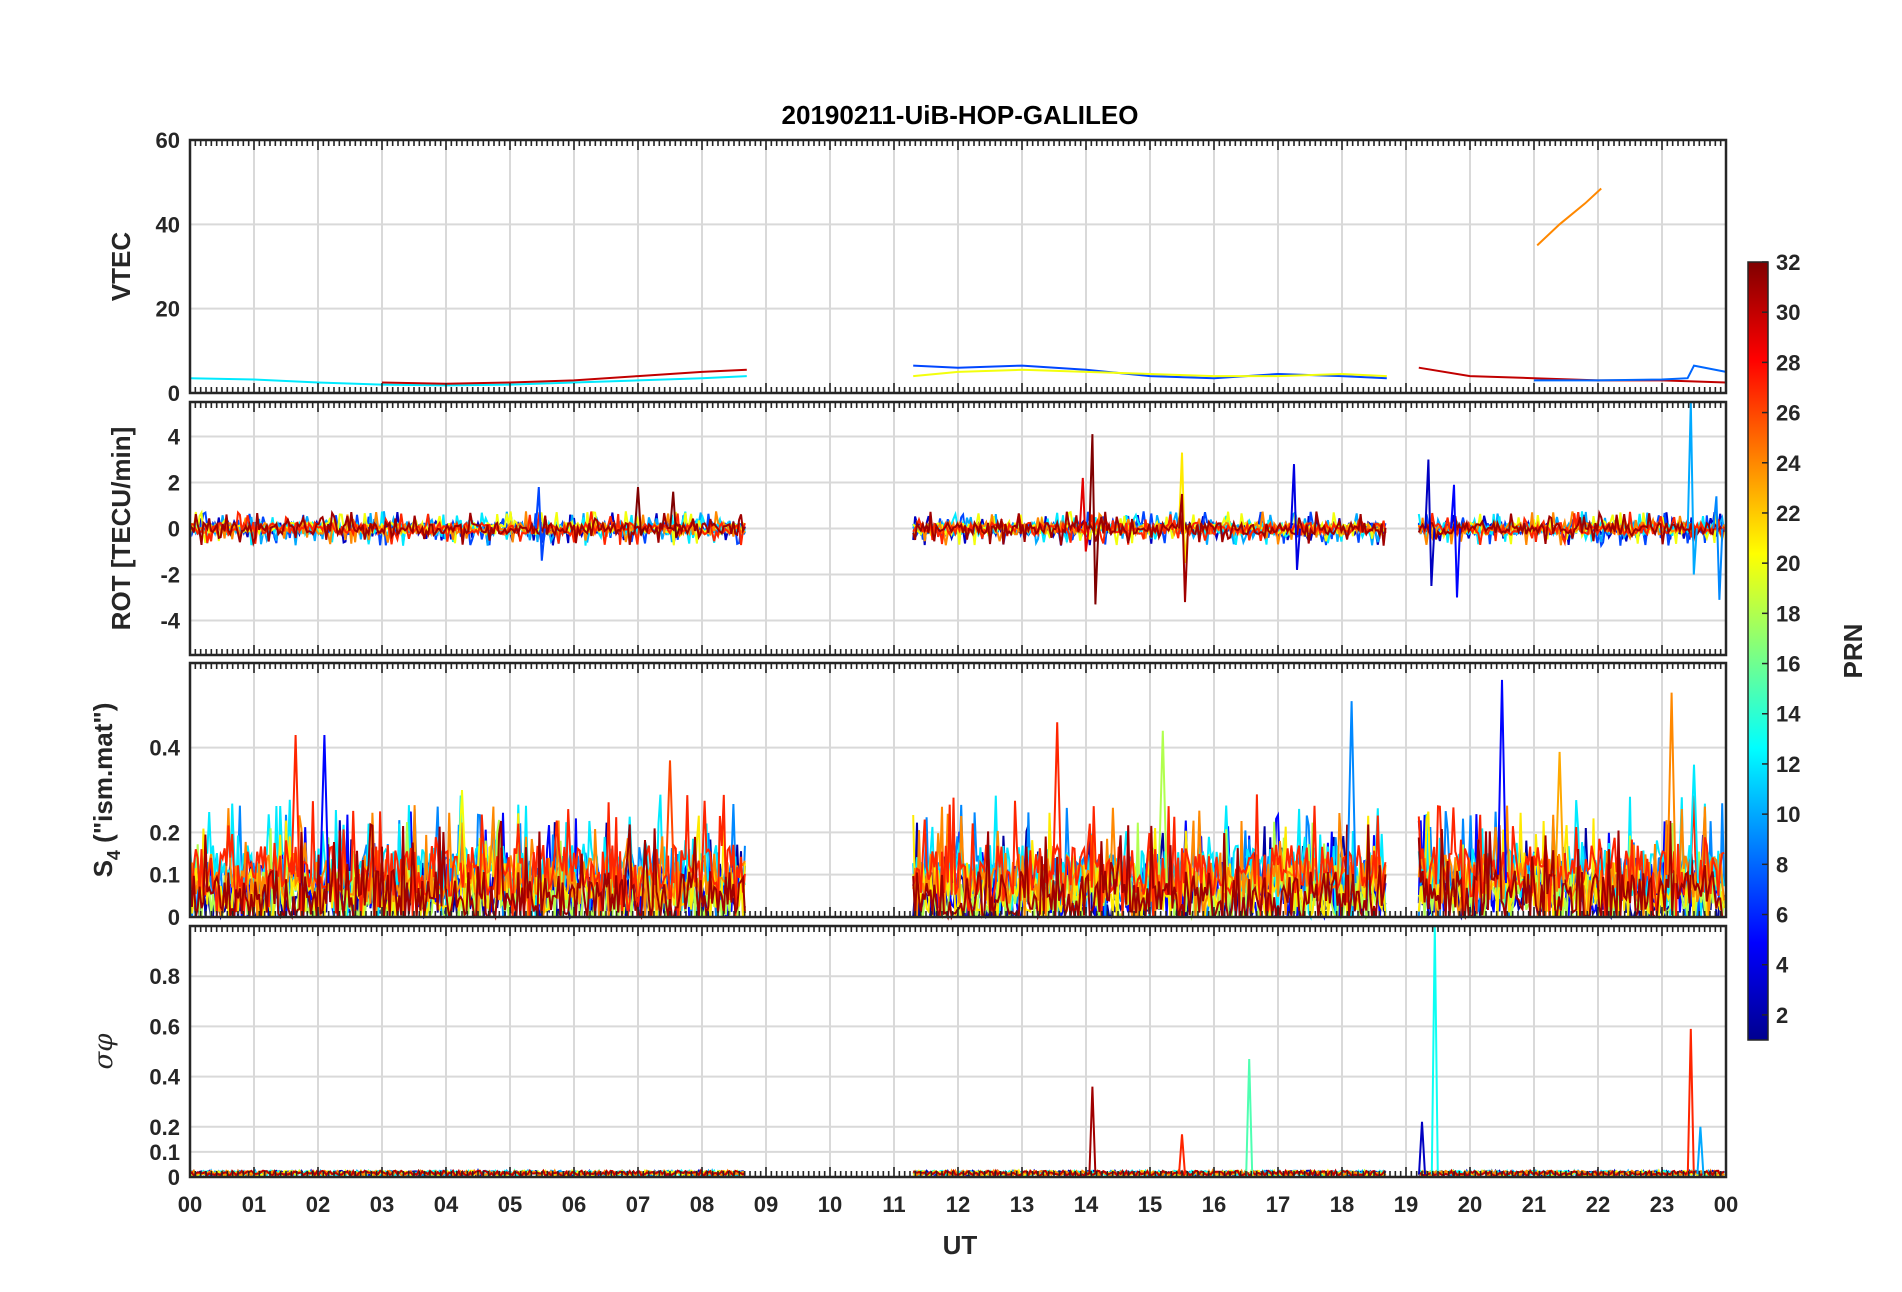 Image resolution: width=1902 pixels, height=1292 pixels. I want to click on y-tick-label: 0.6, so click(164, 1026).